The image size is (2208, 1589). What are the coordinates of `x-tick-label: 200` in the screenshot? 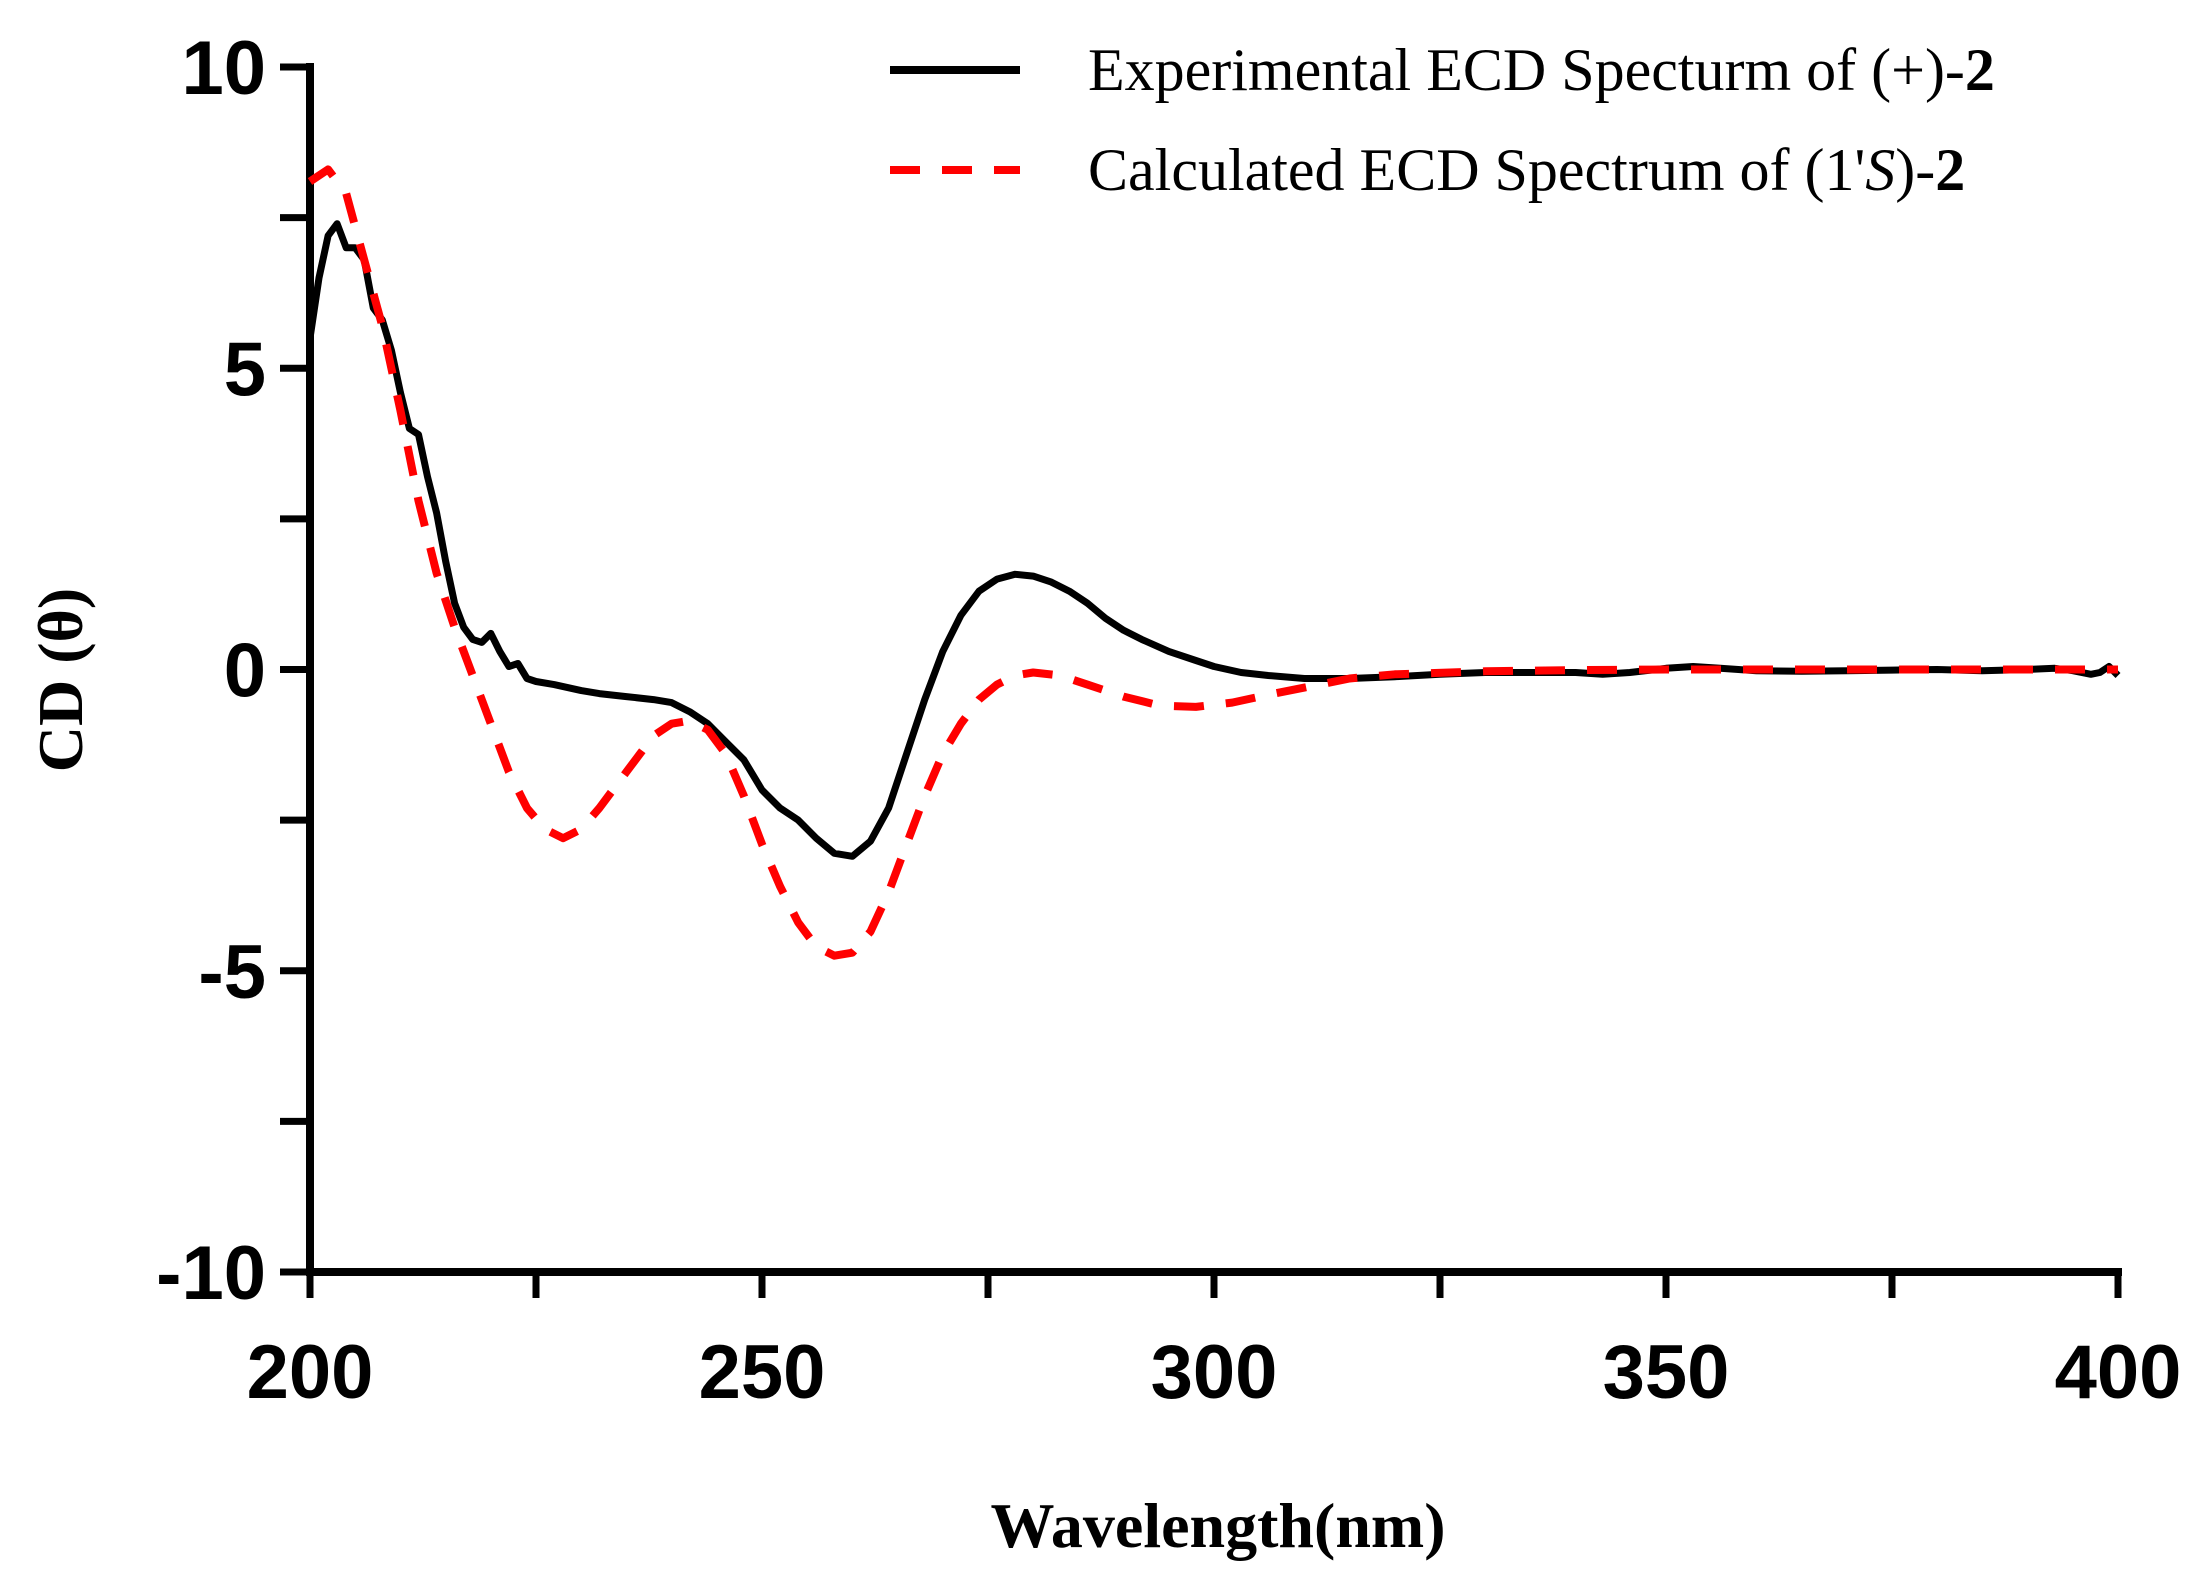 It's located at (310, 1372).